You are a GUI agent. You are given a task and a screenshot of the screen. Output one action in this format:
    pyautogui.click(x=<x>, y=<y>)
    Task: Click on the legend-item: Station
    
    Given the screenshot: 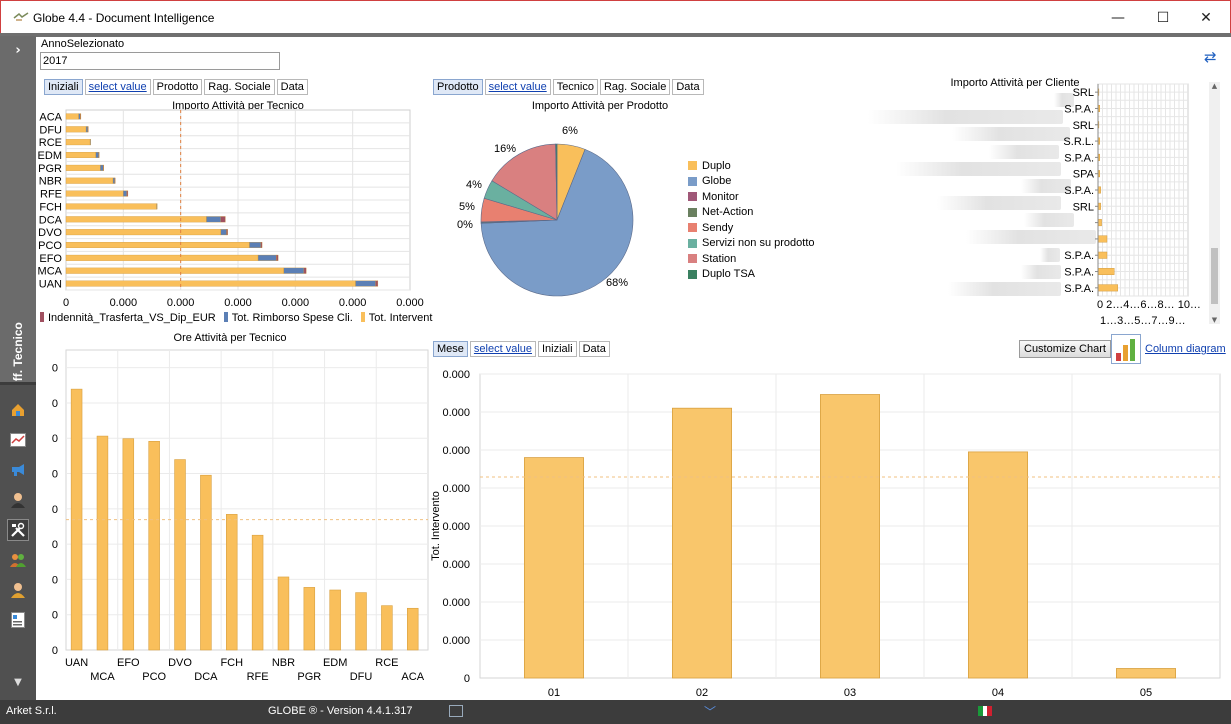 What is the action you would take?
    pyautogui.click(x=751, y=259)
    